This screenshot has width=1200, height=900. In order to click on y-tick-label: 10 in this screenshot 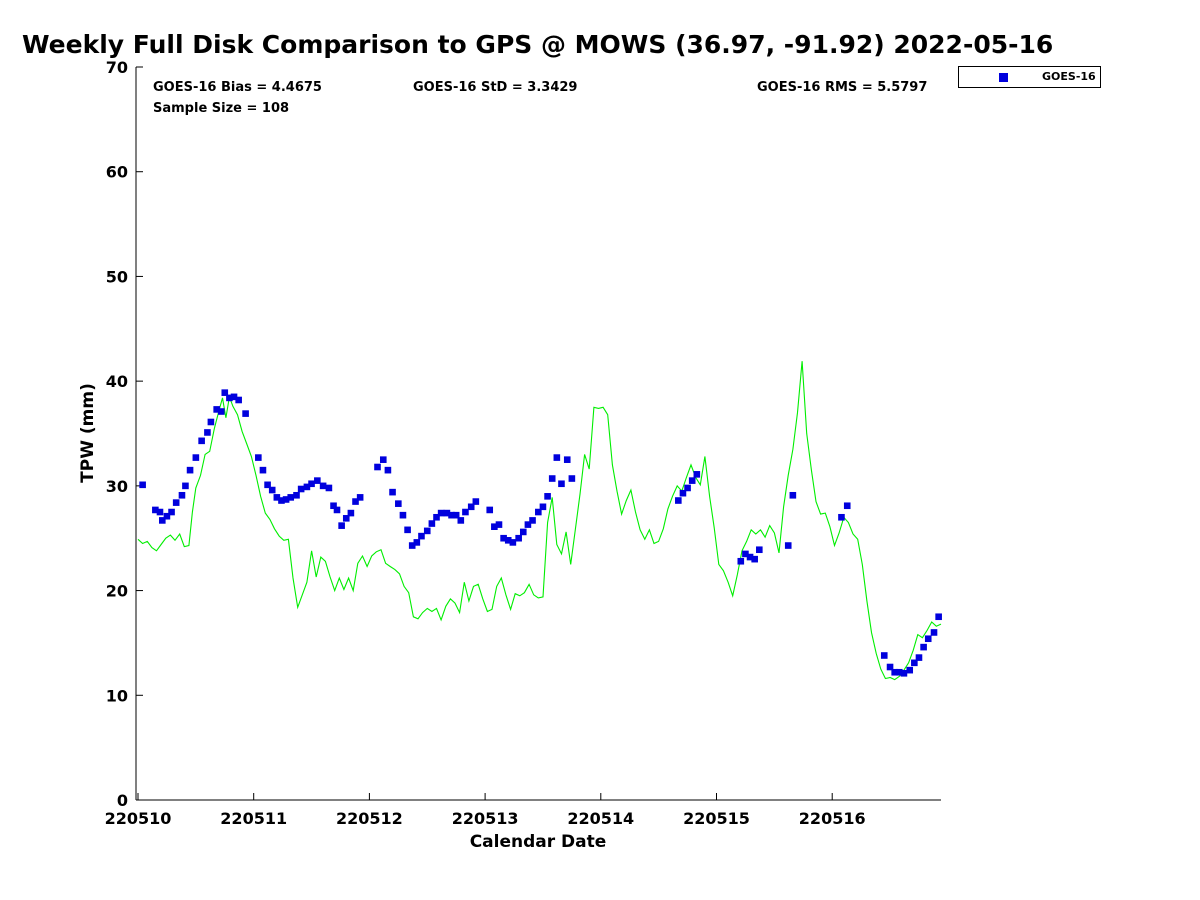, I will do `click(117, 695)`.